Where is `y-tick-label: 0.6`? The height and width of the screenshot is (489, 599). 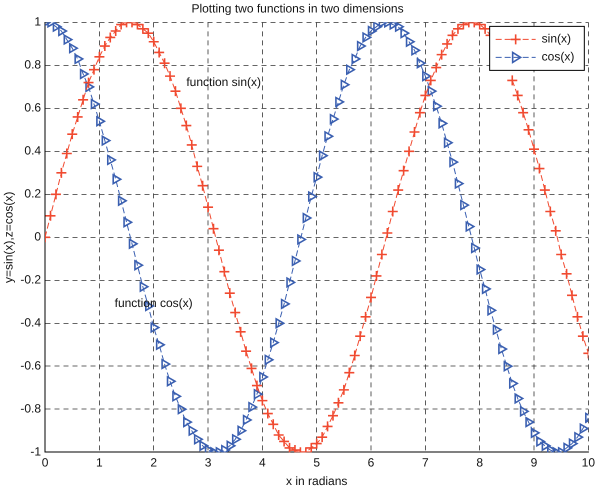
y-tick-label: 0.6 is located at coordinates (33, 107).